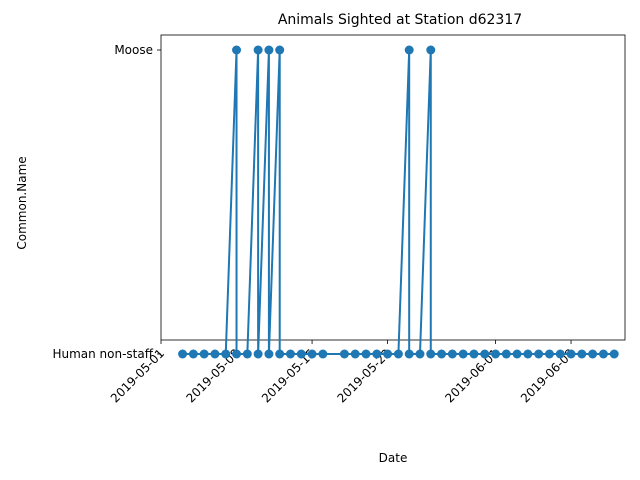 The width and height of the screenshot is (640, 480). What do you see at coordinates (102, 354) in the screenshot?
I see `y-tick-label: Human non-staff` at bounding box center [102, 354].